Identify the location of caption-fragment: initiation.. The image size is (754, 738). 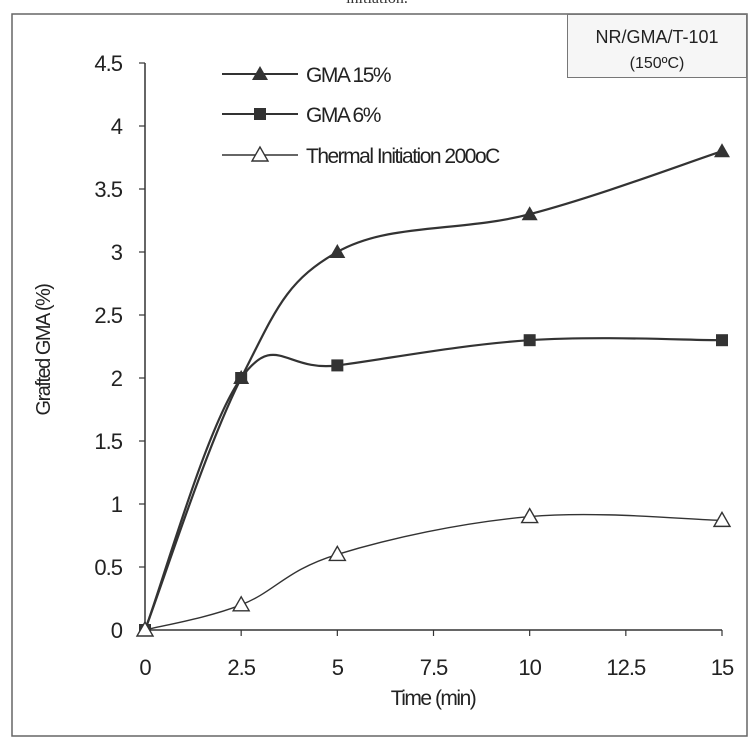
(377, 4).